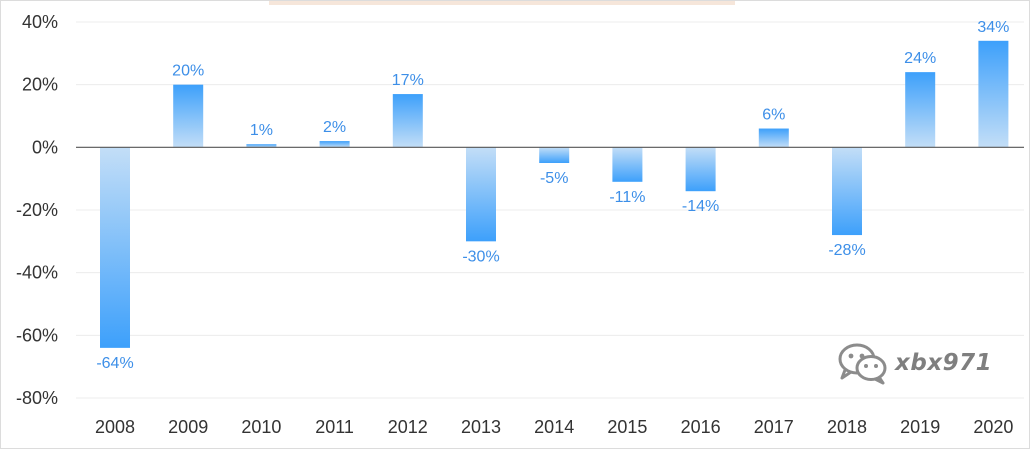  I want to click on y-tick-label: 40%, so click(40, 22).